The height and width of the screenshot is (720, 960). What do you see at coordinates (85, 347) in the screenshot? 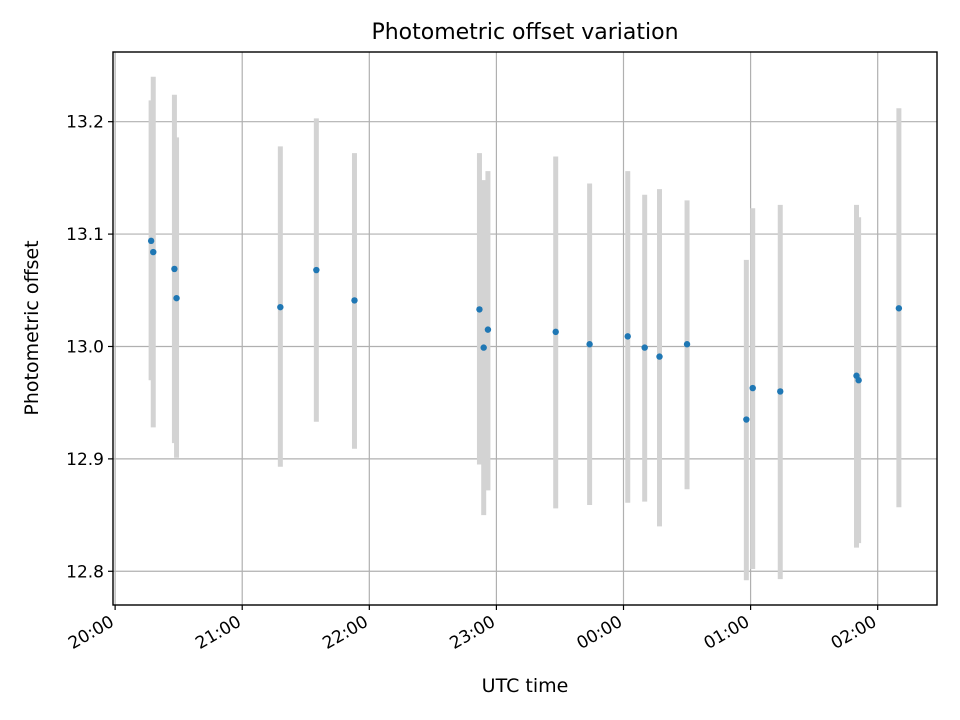
I see `y-tick-label: 13.0` at bounding box center [85, 347].